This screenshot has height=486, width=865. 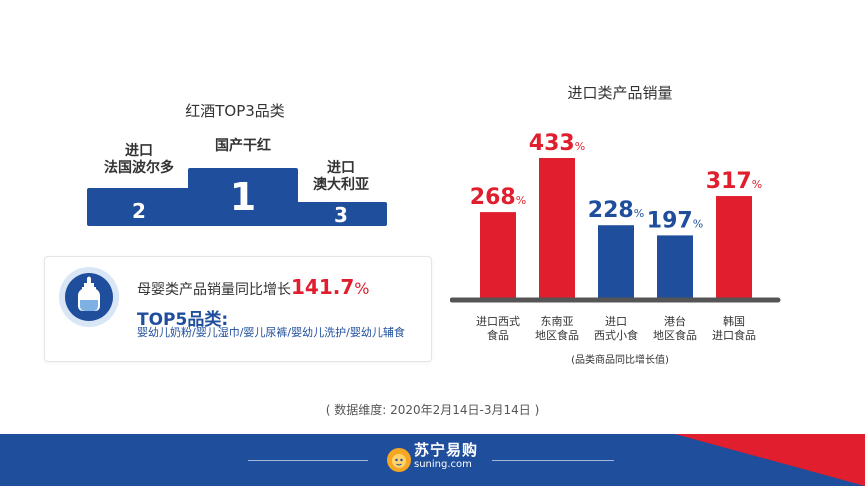 I want to click on wine-title: 红酒TOP3品类, so click(x=235, y=111).